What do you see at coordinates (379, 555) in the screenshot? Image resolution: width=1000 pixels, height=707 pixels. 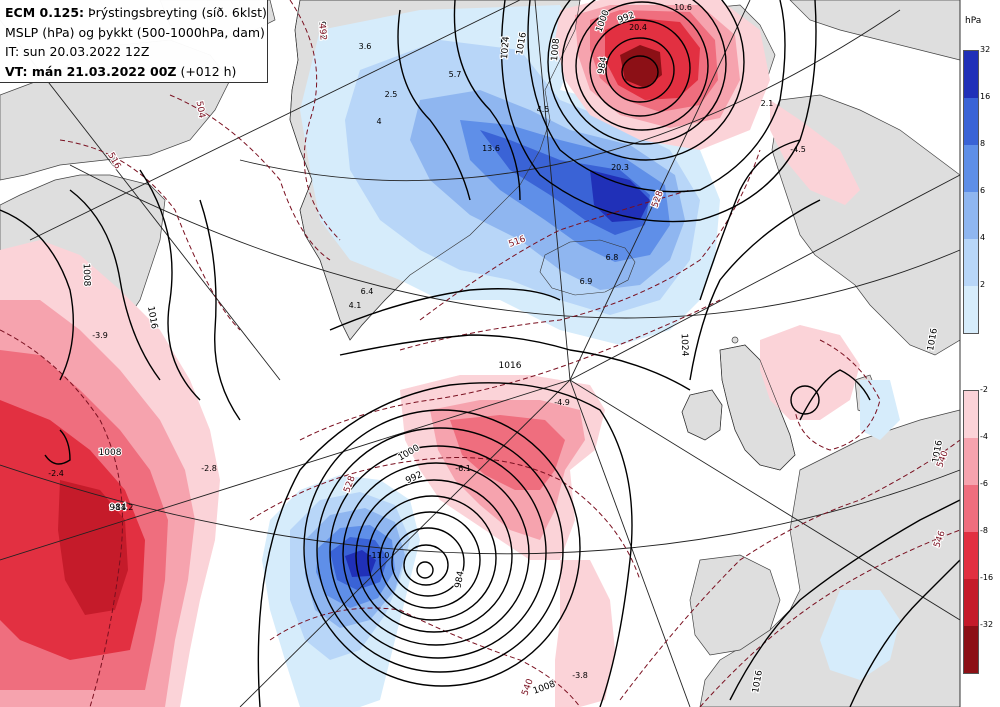 I see `tendency-label: -11.0` at bounding box center [379, 555].